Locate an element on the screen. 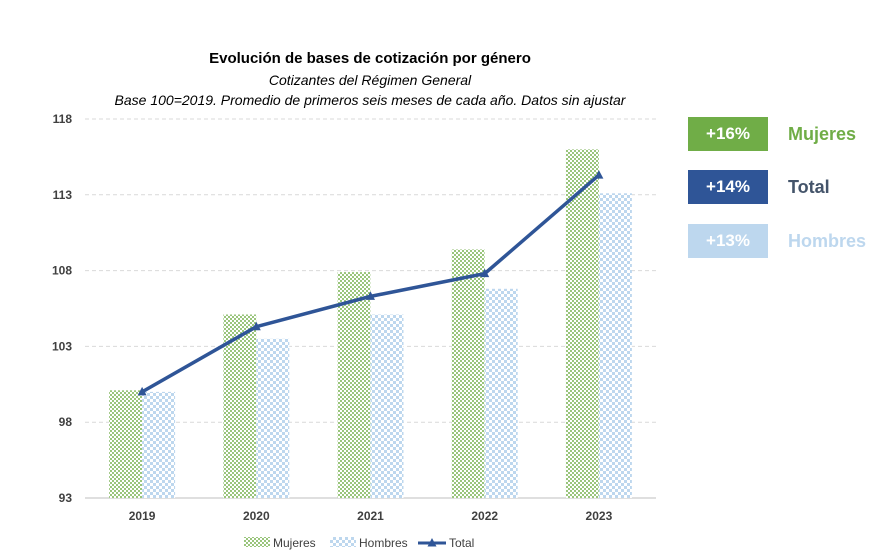  x-tick-label: 2021 is located at coordinates (370, 516).